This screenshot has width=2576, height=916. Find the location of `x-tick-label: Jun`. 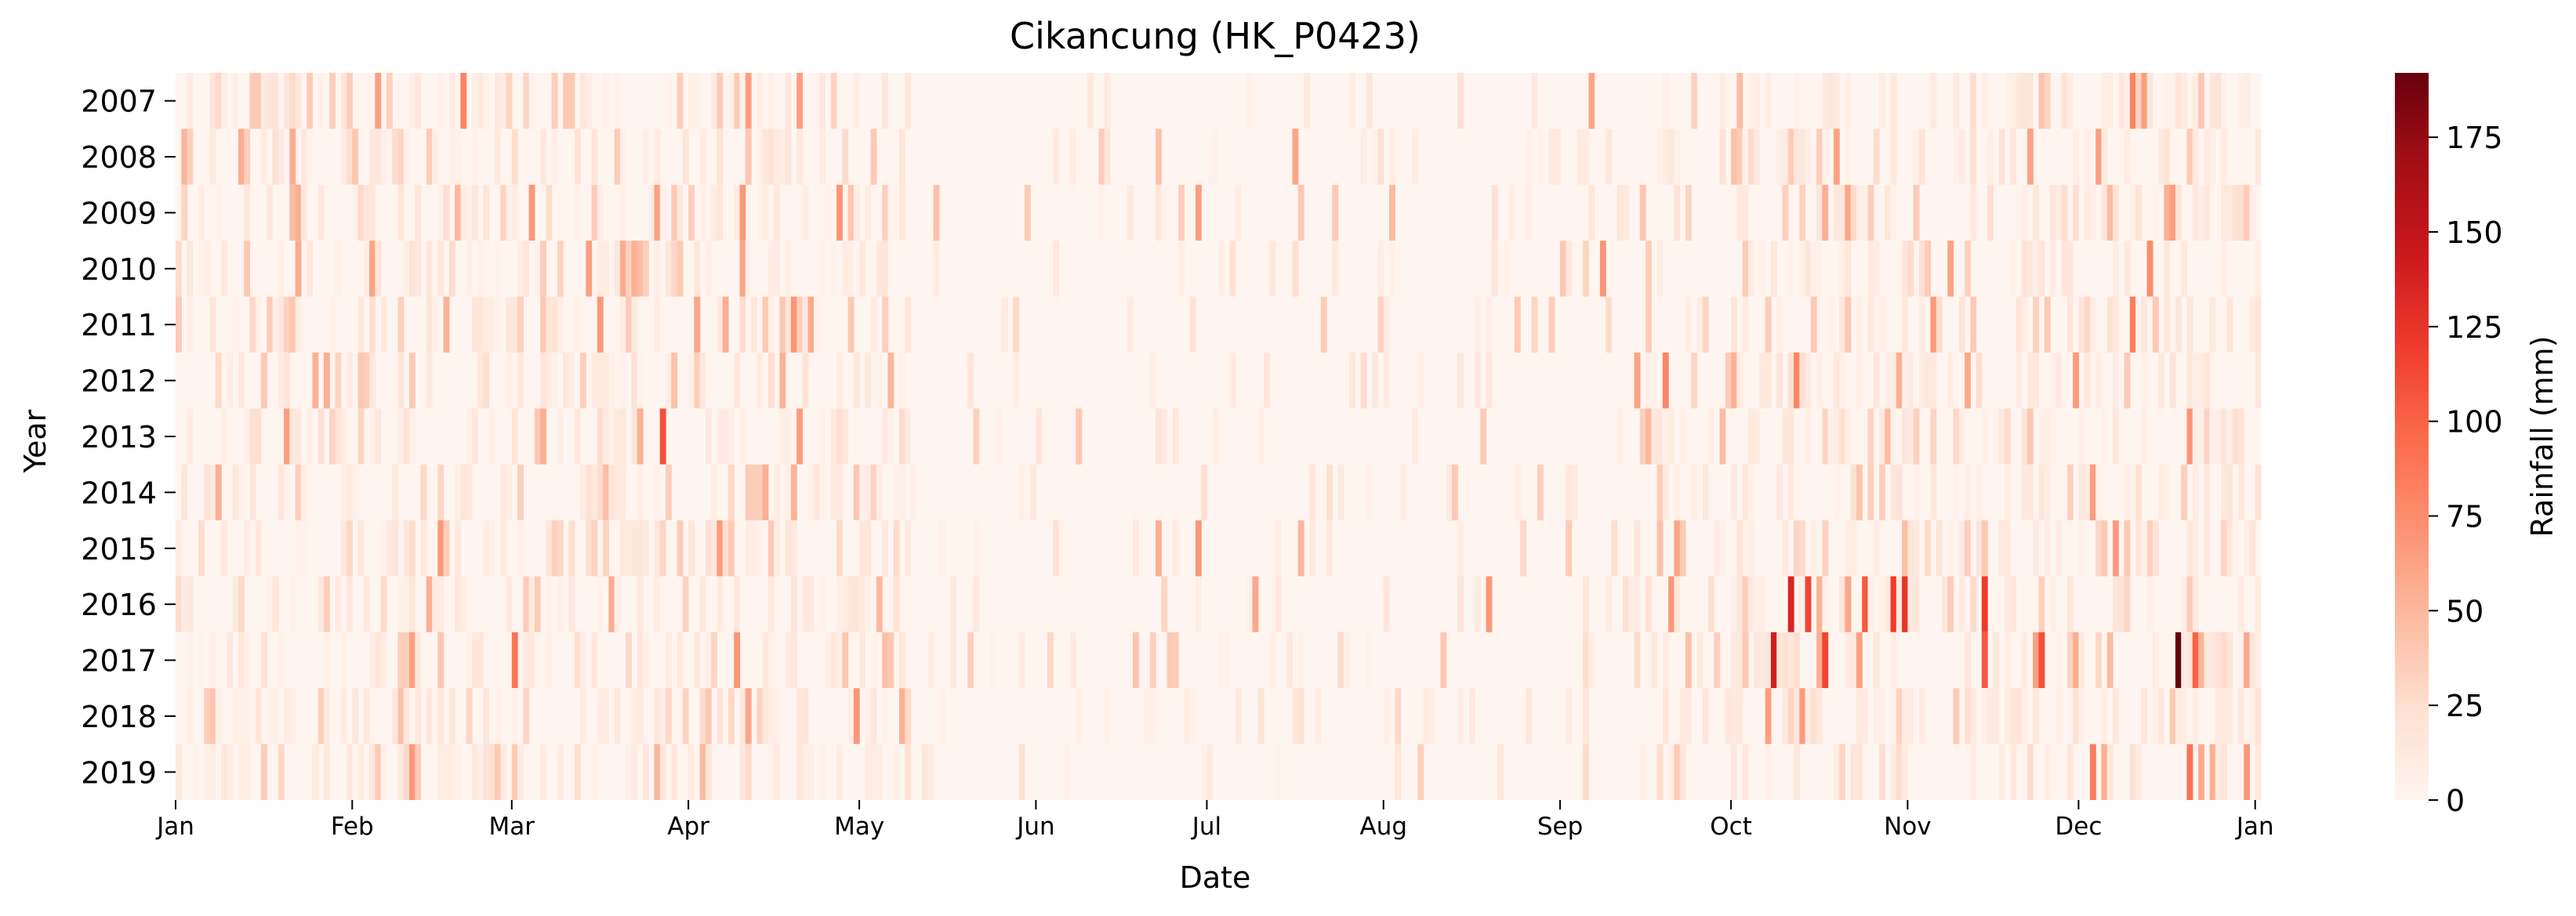

x-tick-label: Jun is located at coordinates (1035, 827).